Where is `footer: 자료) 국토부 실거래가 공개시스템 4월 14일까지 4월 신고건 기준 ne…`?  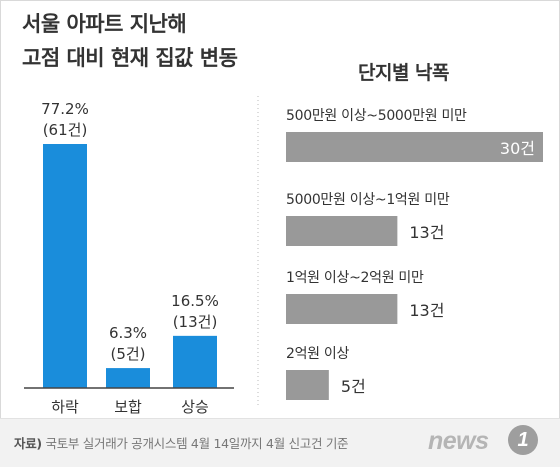
footer: 자료) 국토부 실거래가 공개시스템 4월 14일까지 4월 신고건 기준 ne… is located at coordinates (280, 442).